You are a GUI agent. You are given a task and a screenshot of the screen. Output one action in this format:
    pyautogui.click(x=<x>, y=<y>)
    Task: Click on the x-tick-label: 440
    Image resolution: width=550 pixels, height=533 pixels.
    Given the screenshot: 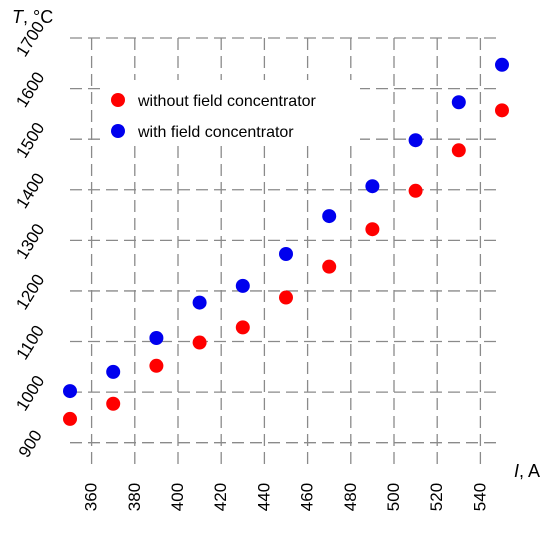 What is the action you would take?
    pyautogui.click(x=263, y=497)
    